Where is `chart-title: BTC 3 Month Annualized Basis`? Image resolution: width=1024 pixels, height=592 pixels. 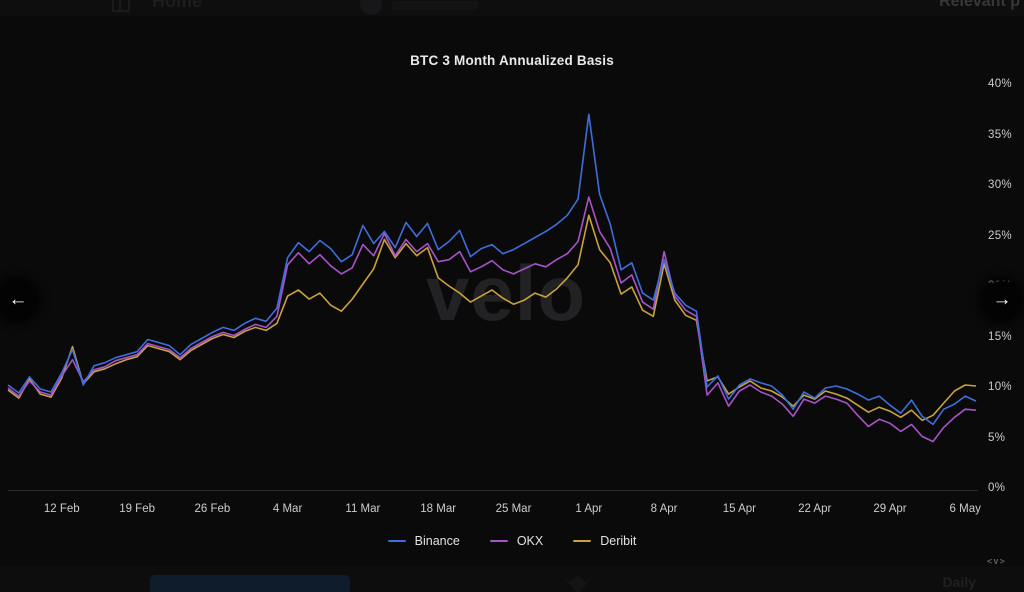
chart-title: BTC 3 Month Annualized Basis is located at coordinates (512, 60).